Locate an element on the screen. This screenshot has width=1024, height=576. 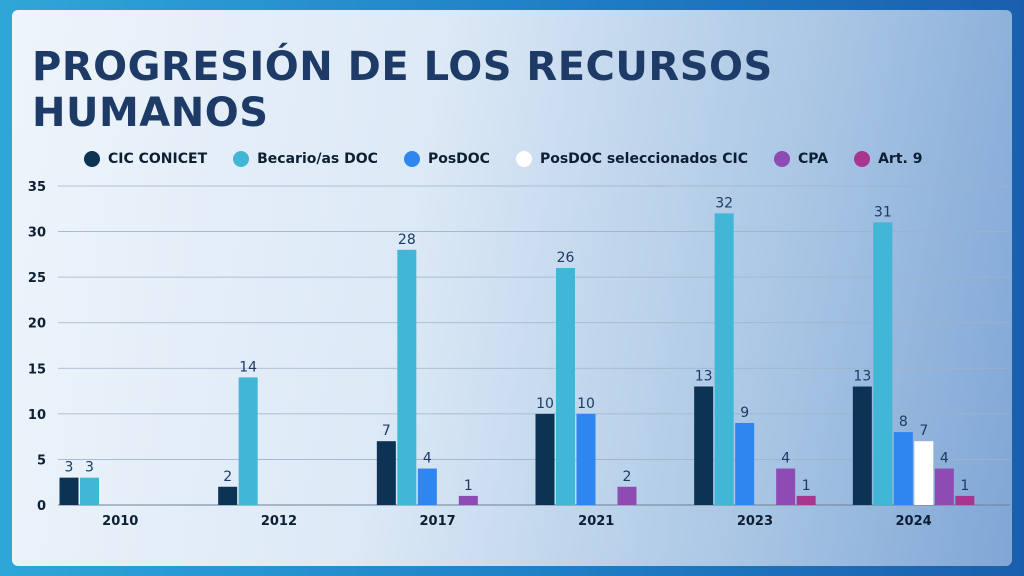
page-title: PROGRESIÓN DE LOS RECURSOS HUMANOS is located at coordinates (402, 90).